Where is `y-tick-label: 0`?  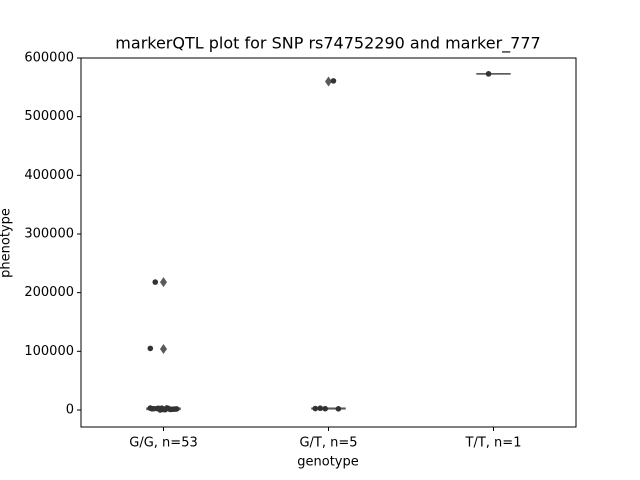
y-tick-label: 0 is located at coordinates (70, 409).